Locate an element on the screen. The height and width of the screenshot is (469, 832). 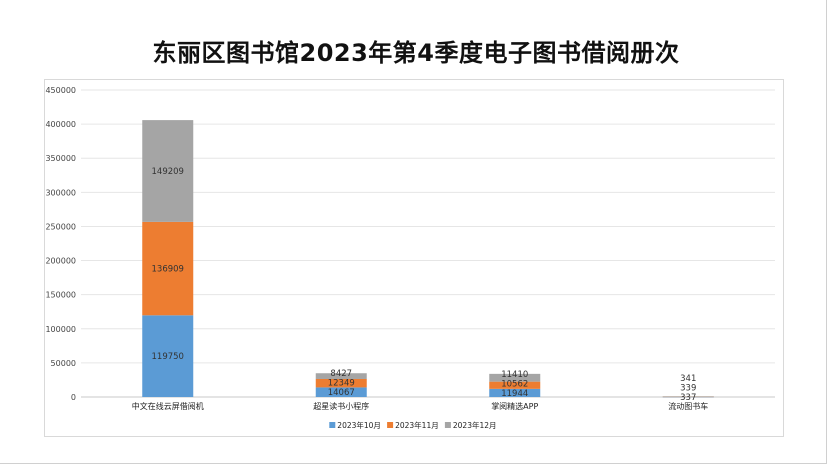
y-tick-label: 200000 is located at coordinates (60, 261).